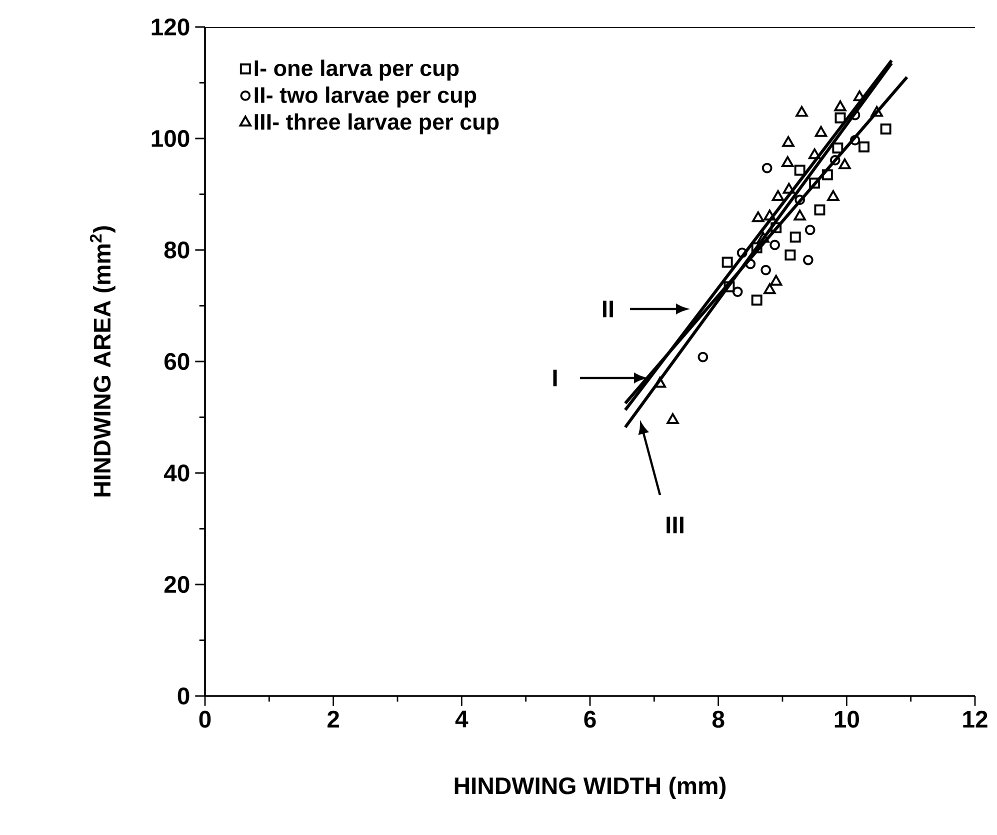  I want to click on x-tick-label: 2, so click(334, 719).